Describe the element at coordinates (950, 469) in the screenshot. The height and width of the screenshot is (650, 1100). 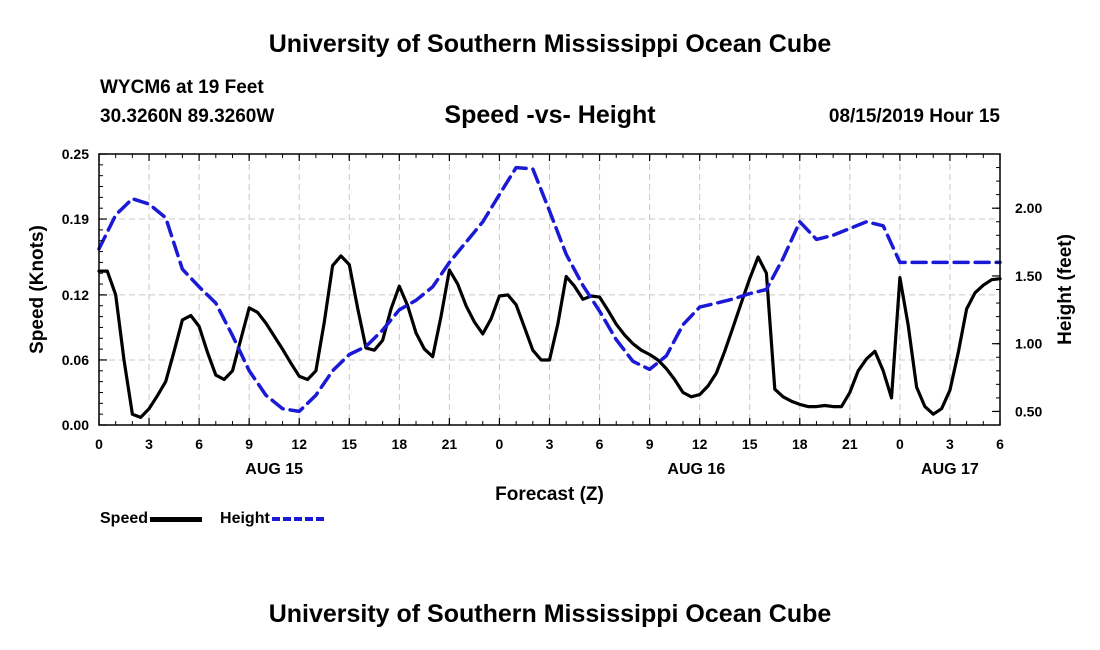
I see `day-label: AUG 17` at that location.